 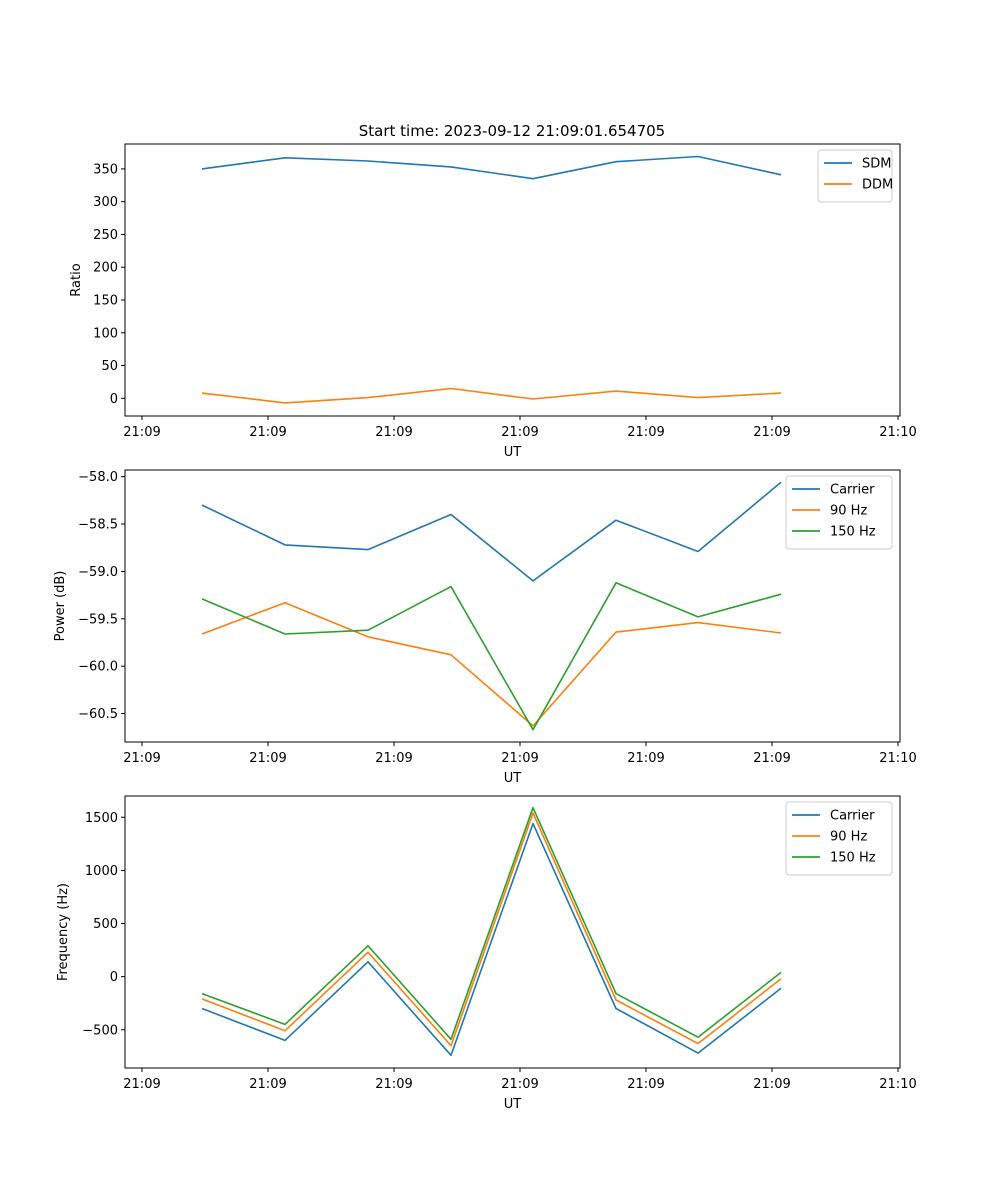 What do you see at coordinates (105, 333) in the screenshot?
I see `y-tick-label: 100` at bounding box center [105, 333].